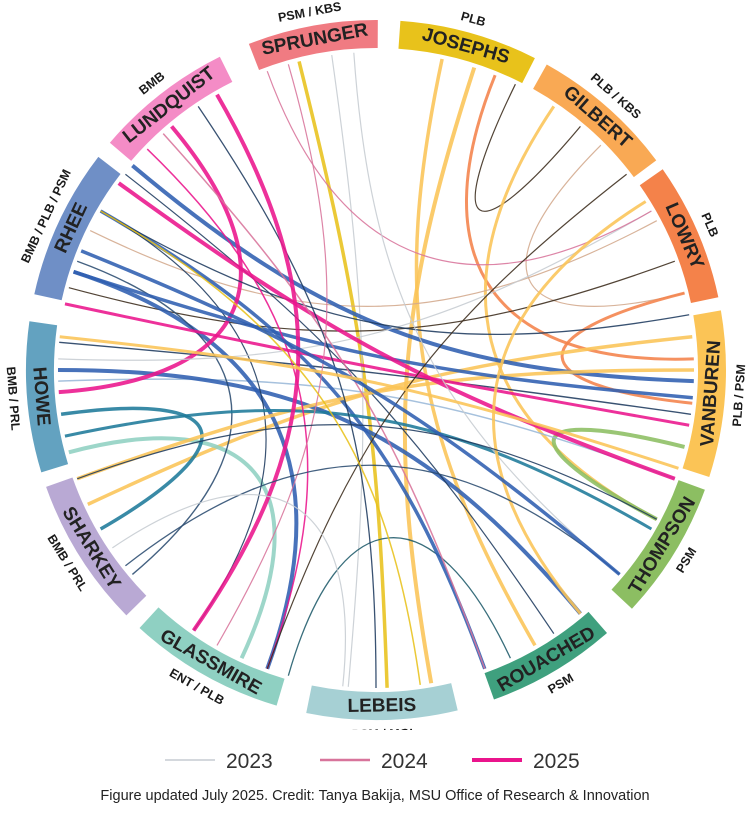  Describe the element at coordinates (526, 761) in the screenshot. I see `legend-item-2025: 2025` at that location.